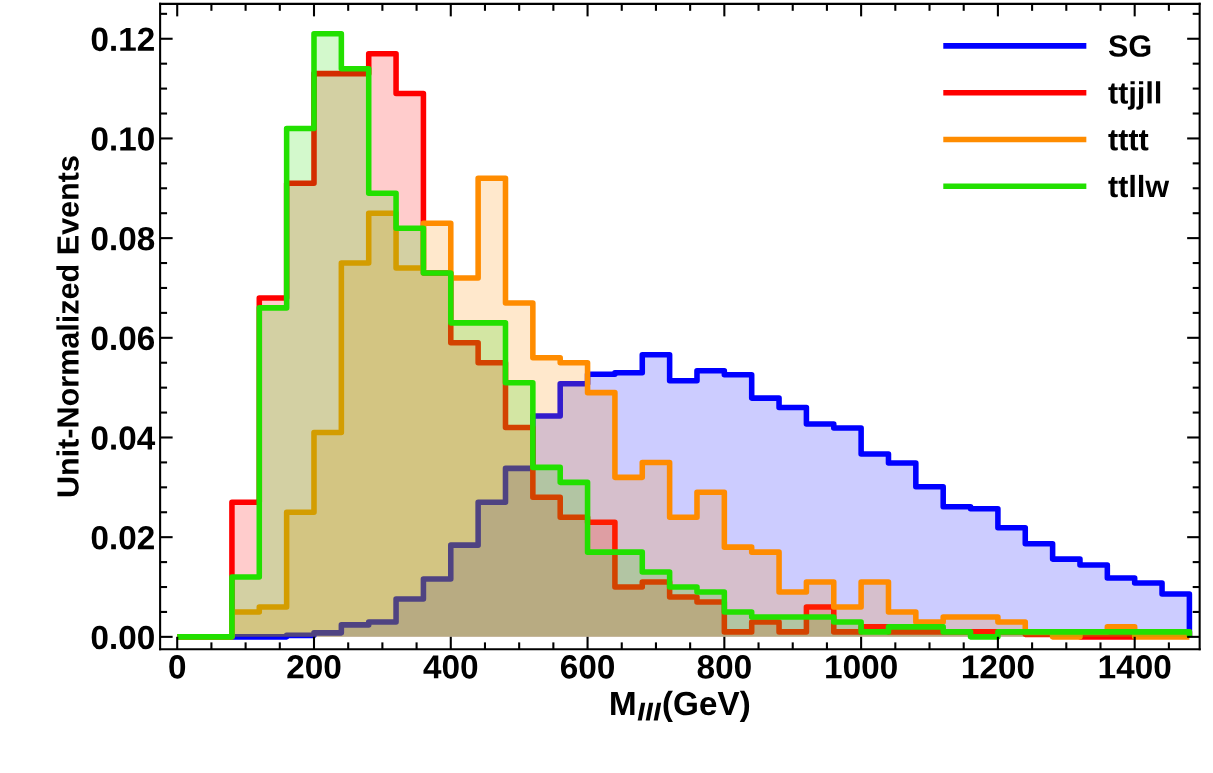 The width and height of the screenshot is (1213, 773). Describe the element at coordinates (177, 667) in the screenshot. I see `x-tick-label: 0` at that location.